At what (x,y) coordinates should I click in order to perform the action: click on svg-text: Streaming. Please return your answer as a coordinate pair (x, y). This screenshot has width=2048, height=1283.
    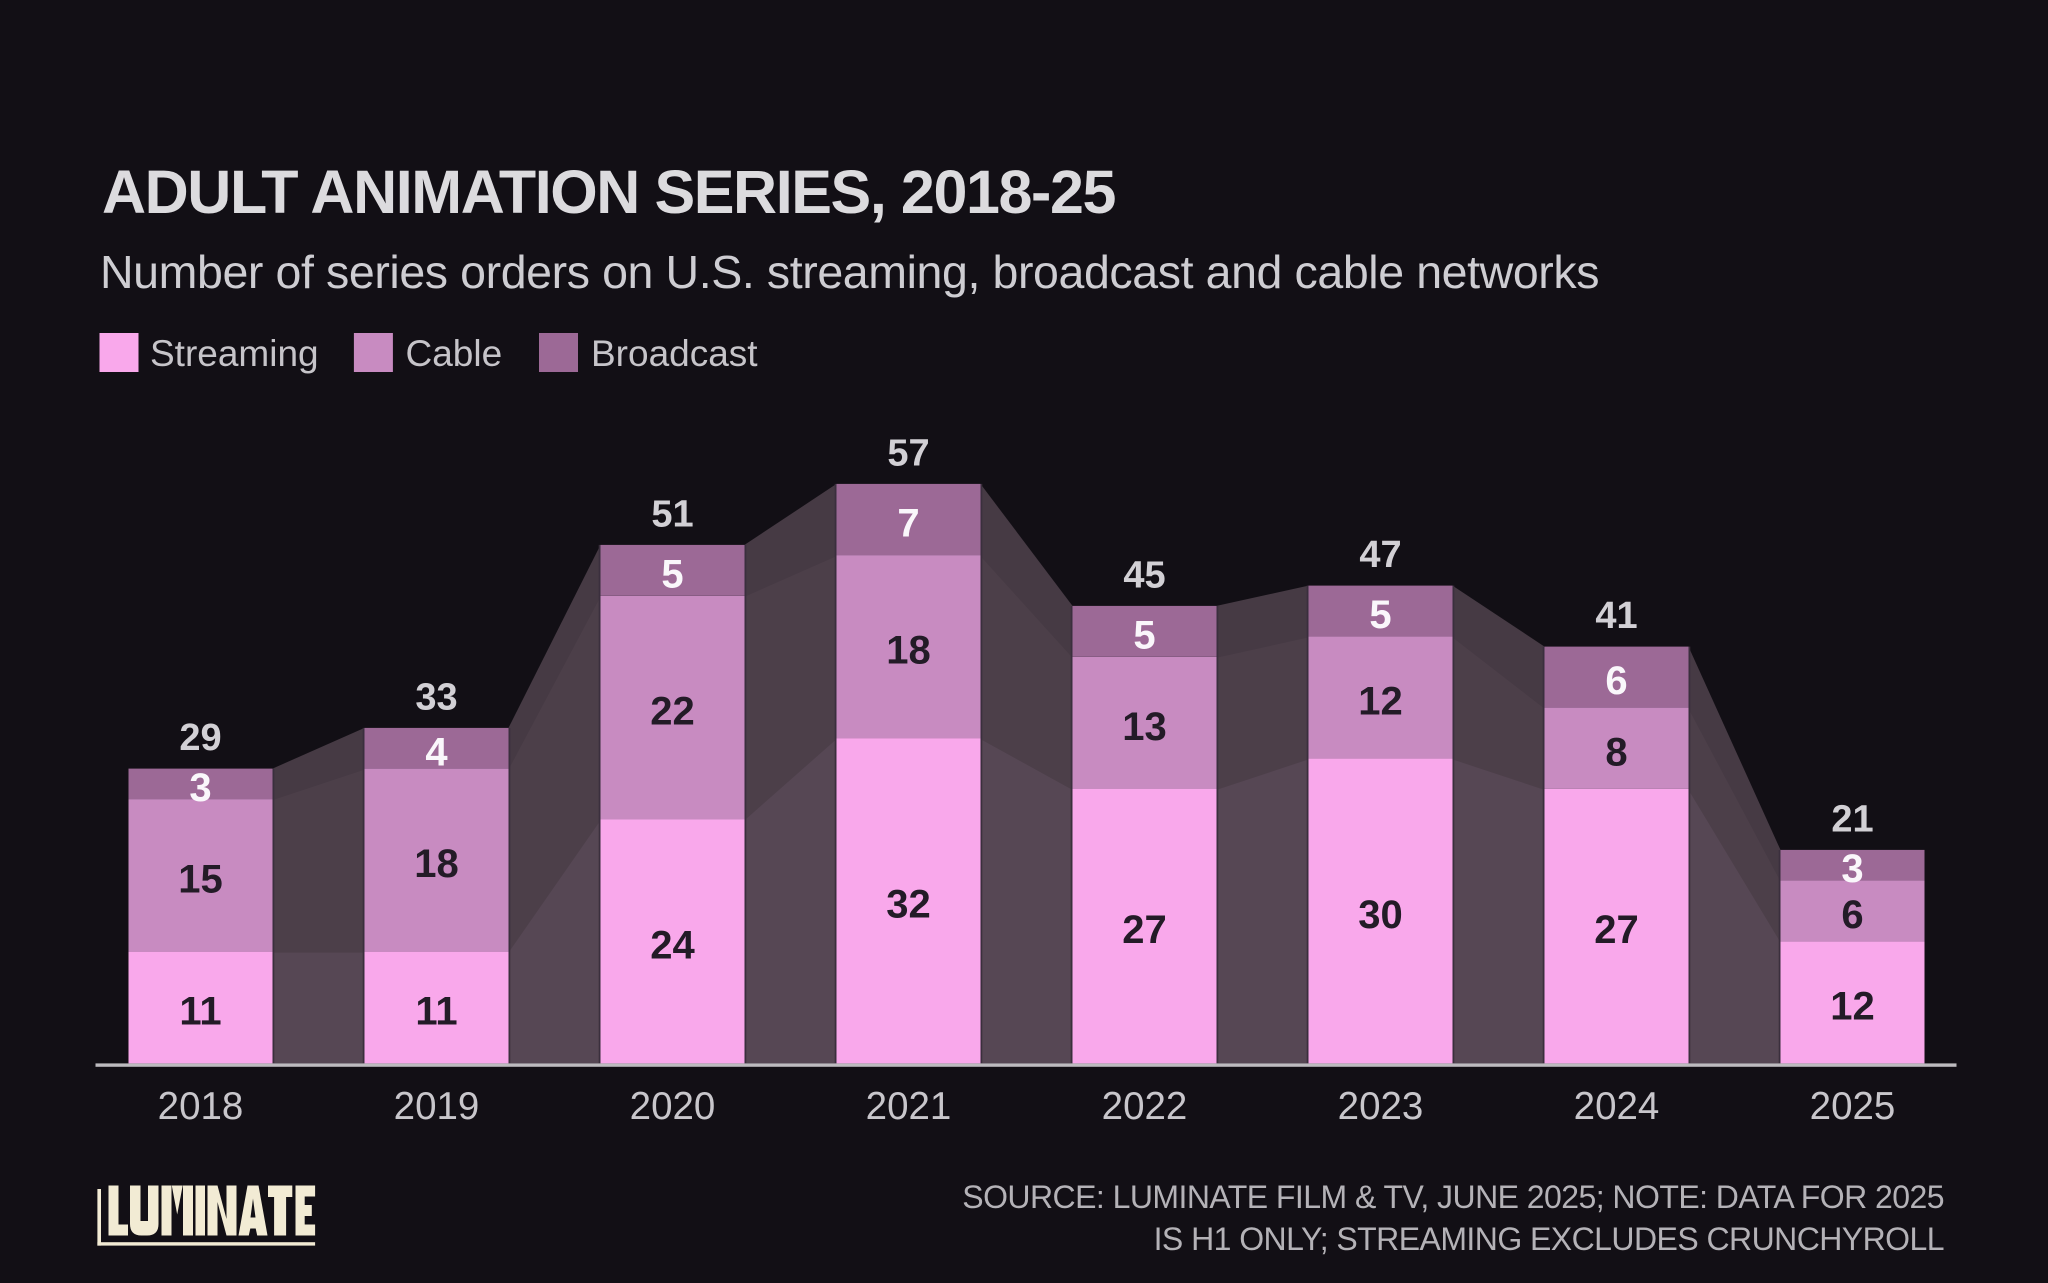
    Looking at the image, I should click on (234, 353).